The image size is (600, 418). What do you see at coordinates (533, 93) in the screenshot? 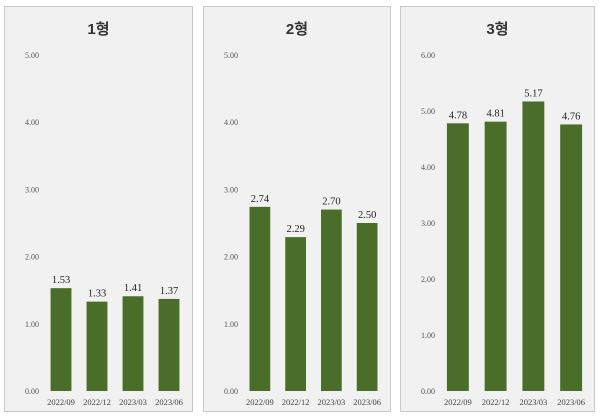
I see `data-label: 5.17` at bounding box center [533, 93].